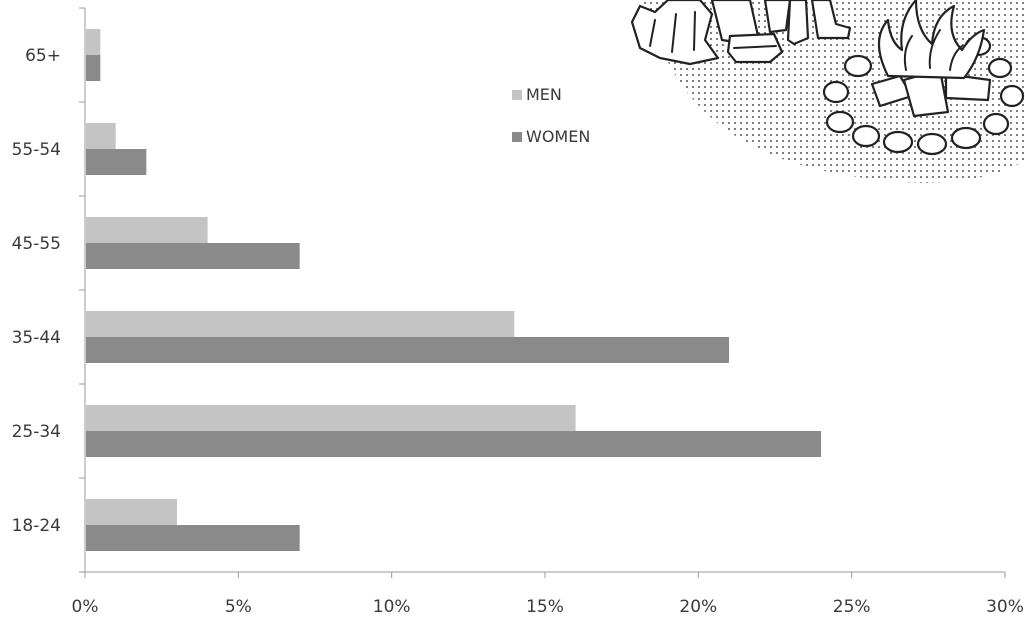 The image size is (1025, 619). Describe the element at coordinates (698, 607) in the screenshot. I see `x-tick-label: 20%` at that location.